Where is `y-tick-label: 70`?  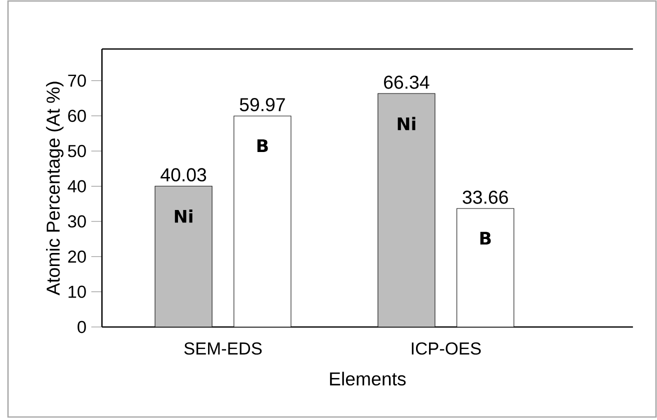 y-tick-label: 70 is located at coordinates (77, 80).